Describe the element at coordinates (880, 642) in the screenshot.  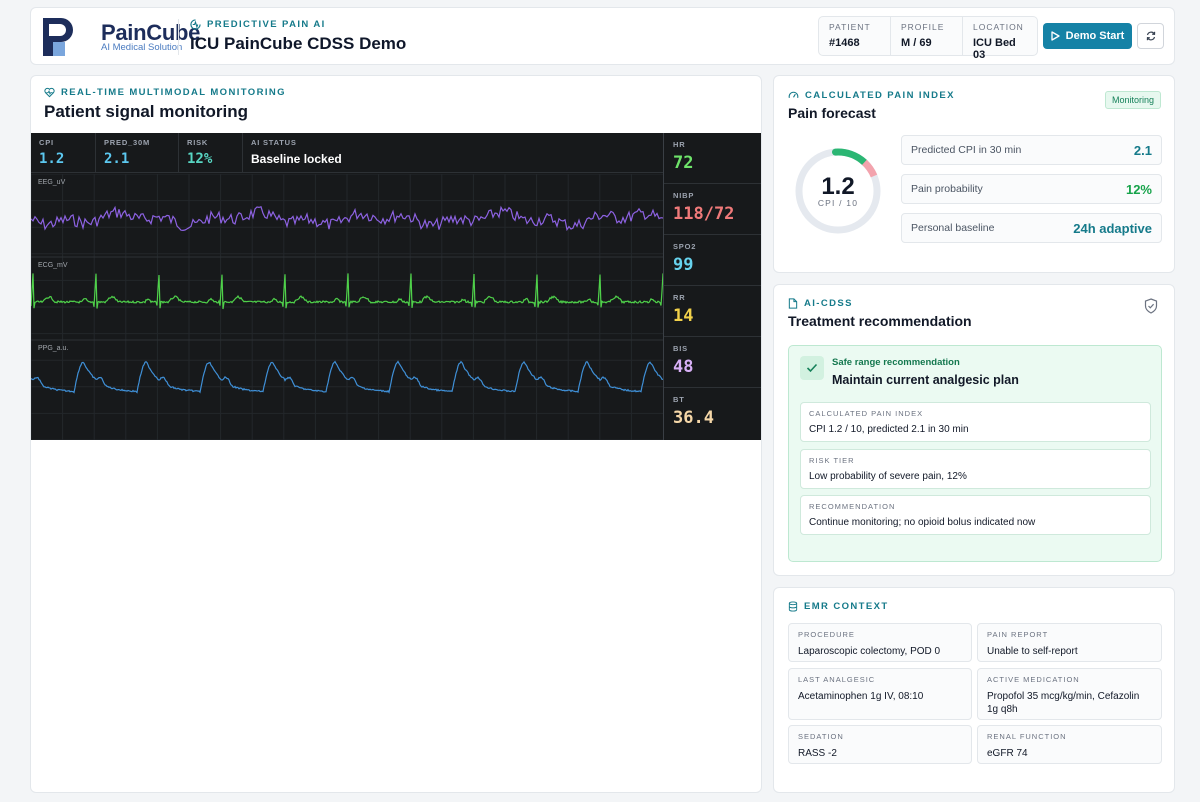
I see `emr-procedure: PROCEDURE Laparoscopic colectomy, POD 0` at that location.